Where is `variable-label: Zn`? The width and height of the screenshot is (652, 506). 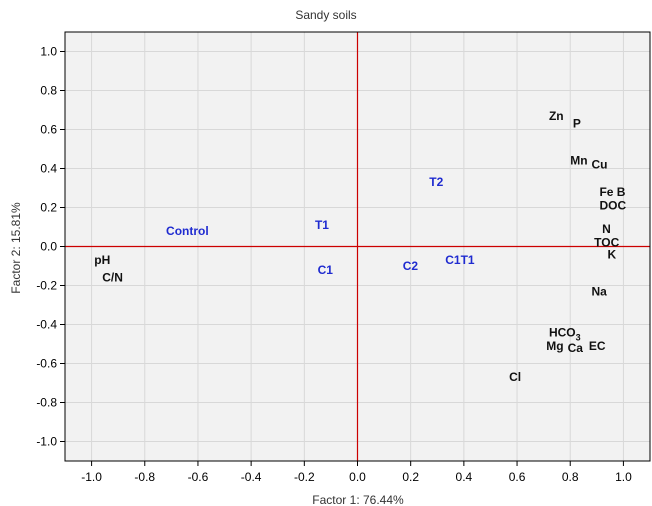 variable-label: Zn is located at coordinates (556, 116).